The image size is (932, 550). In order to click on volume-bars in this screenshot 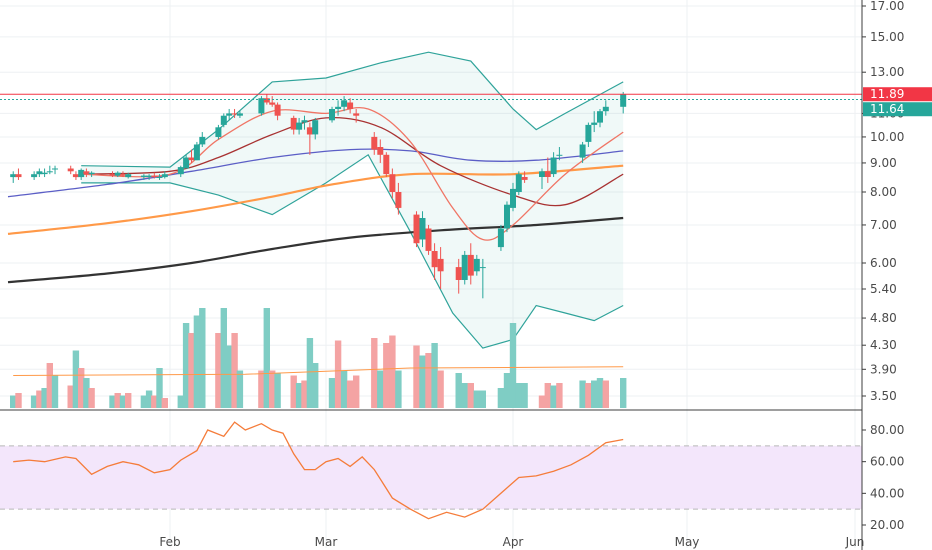, I will do `click(318, 358)`.